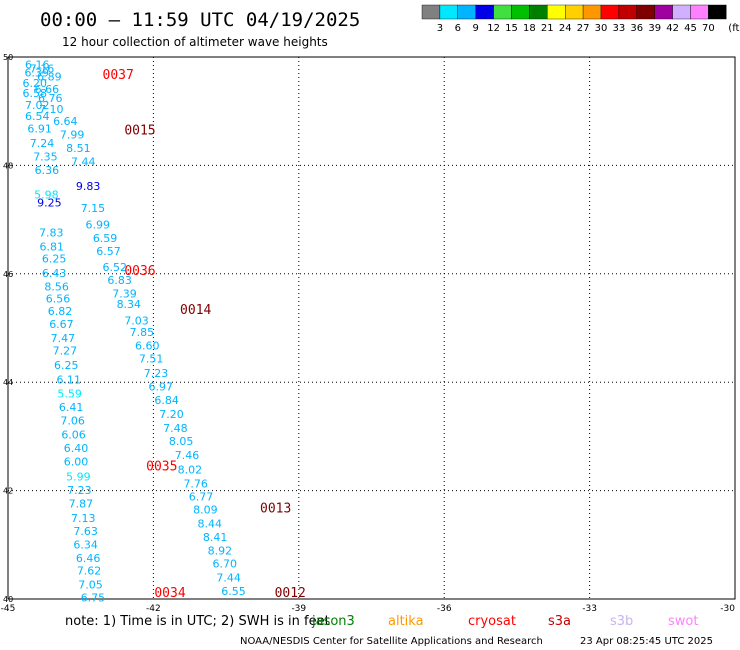 This screenshot has width=740, height=650. Describe the element at coordinates (228, 578) in the screenshot. I see `wave-height-label: 7.44` at that location.